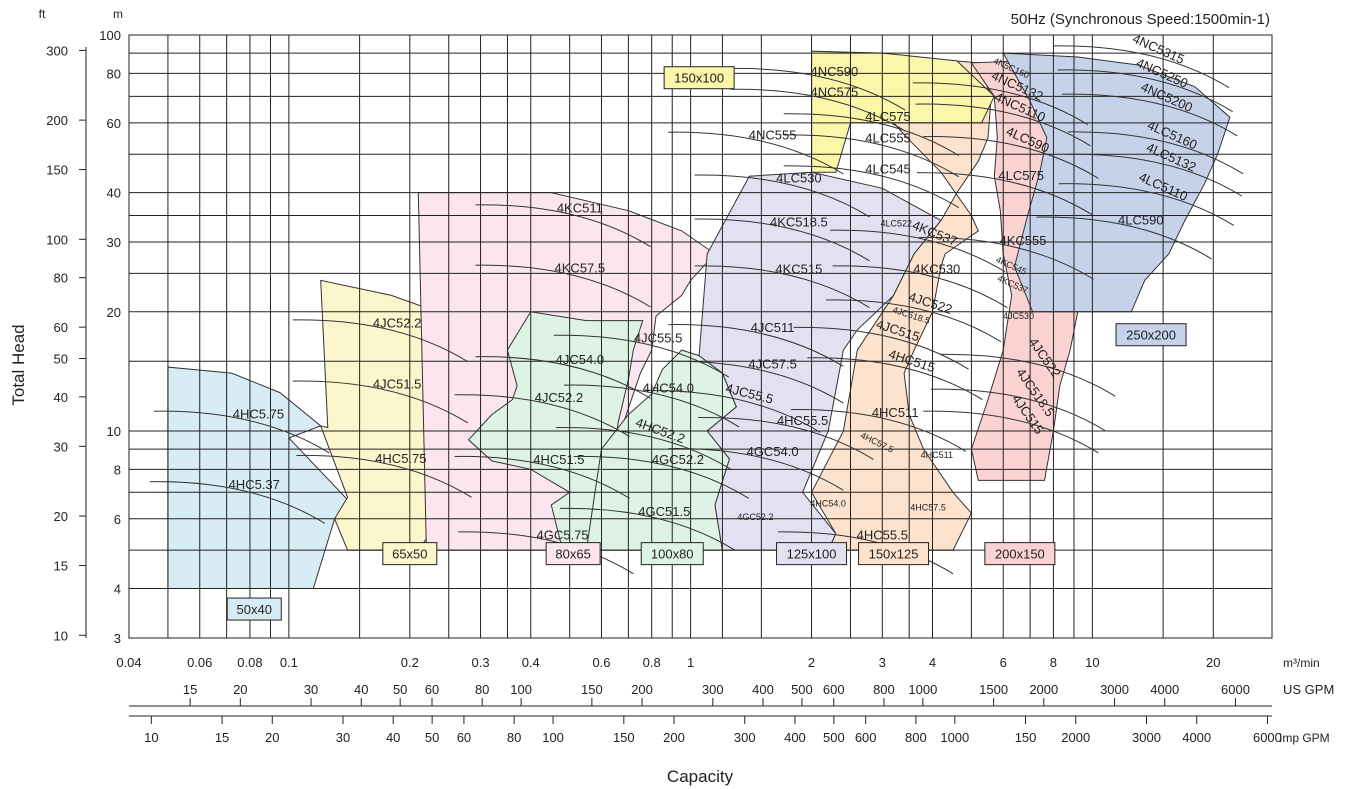 This screenshot has width=1361, height=789. What do you see at coordinates (1301, 663) in the screenshot?
I see `m3-min-unit: m³/min` at bounding box center [1301, 663].